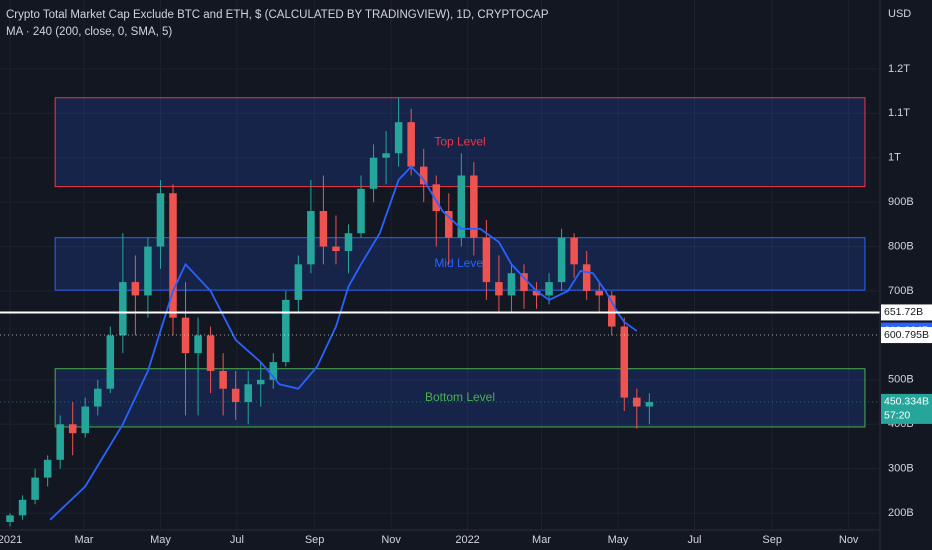 This screenshot has height=550, width=932. I want to click on y-tick-label: 900B, so click(901, 202).